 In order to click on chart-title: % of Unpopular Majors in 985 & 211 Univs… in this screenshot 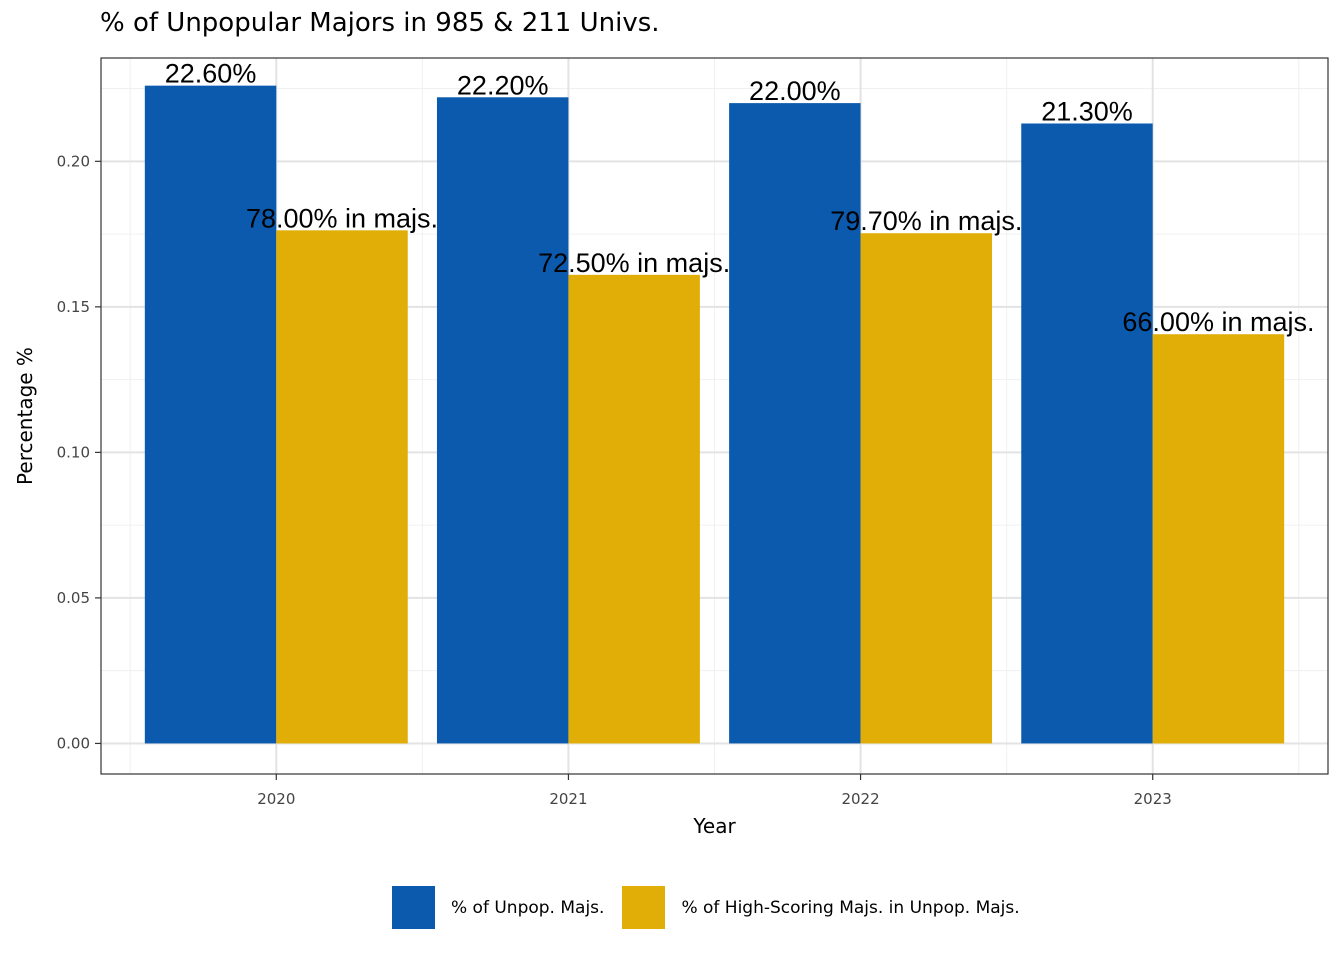, I will do `click(380, 23)`.